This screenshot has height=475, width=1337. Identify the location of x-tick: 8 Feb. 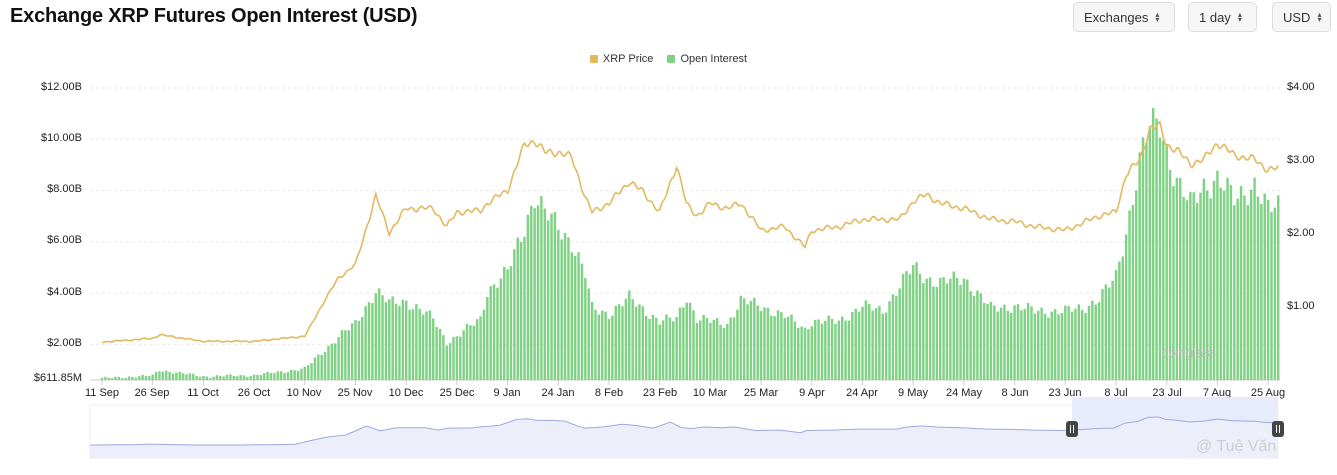
(609, 393).